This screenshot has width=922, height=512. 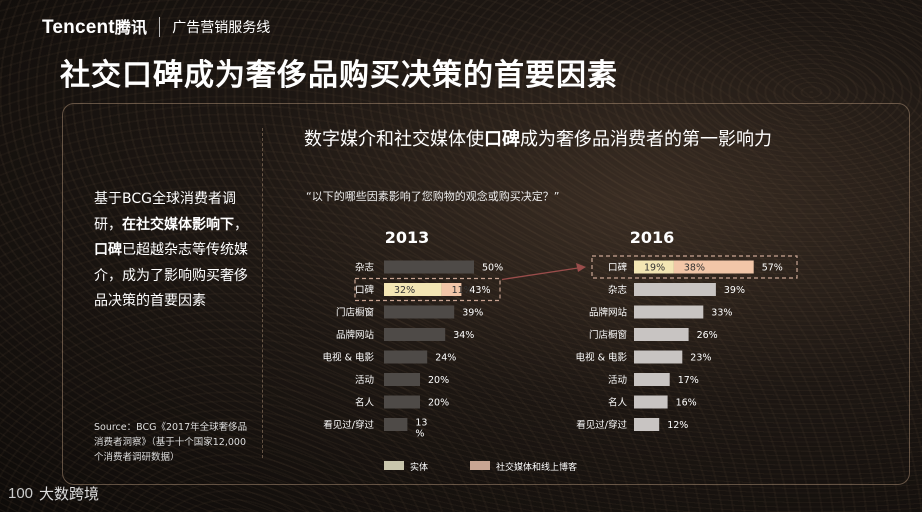 What do you see at coordinates (262, 293) in the screenshot?
I see `panel-divider` at bounding box center [262, 293].